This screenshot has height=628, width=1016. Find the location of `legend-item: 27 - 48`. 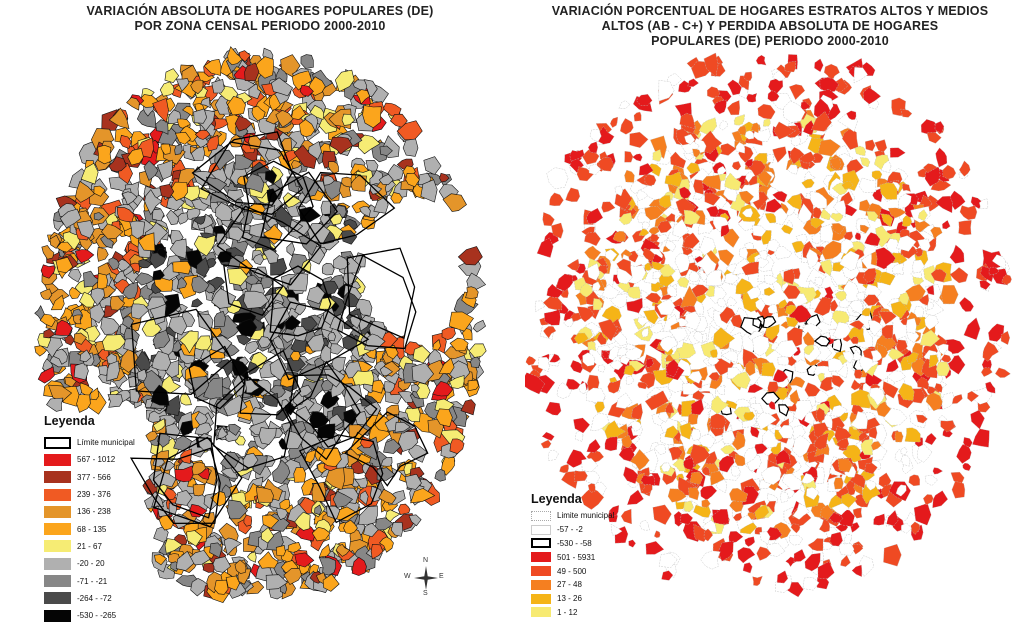

legend-item: 27 - 48 is located at coordinates (572, 585).